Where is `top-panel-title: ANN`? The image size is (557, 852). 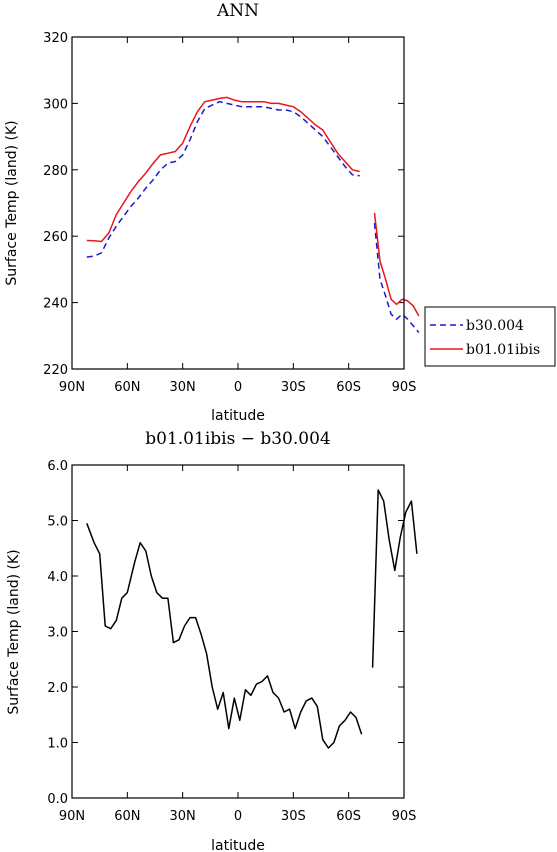 top-panel-title: ANN is located at coordinates (237, 11).